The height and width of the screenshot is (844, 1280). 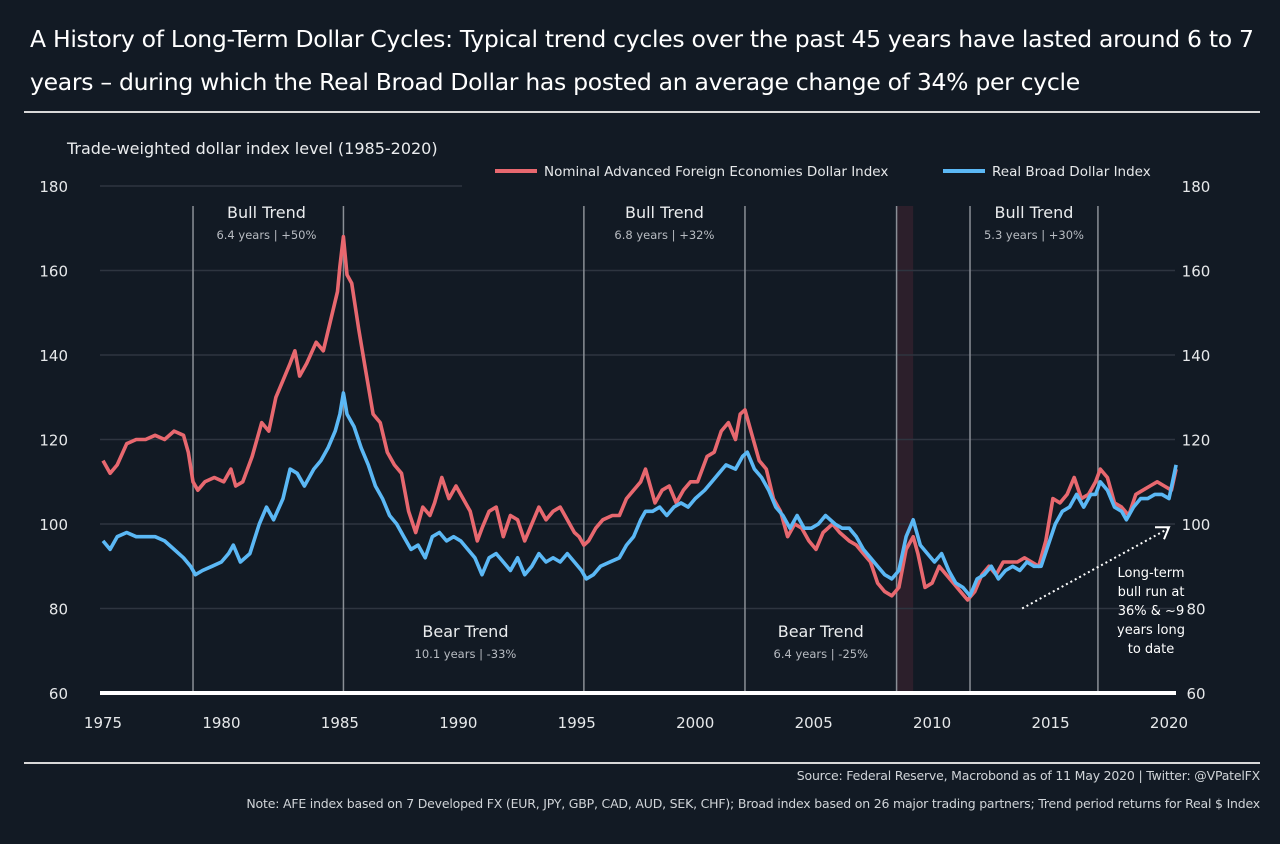 I want to click on x-tick-label: 2000, so click(x=695, y=723).